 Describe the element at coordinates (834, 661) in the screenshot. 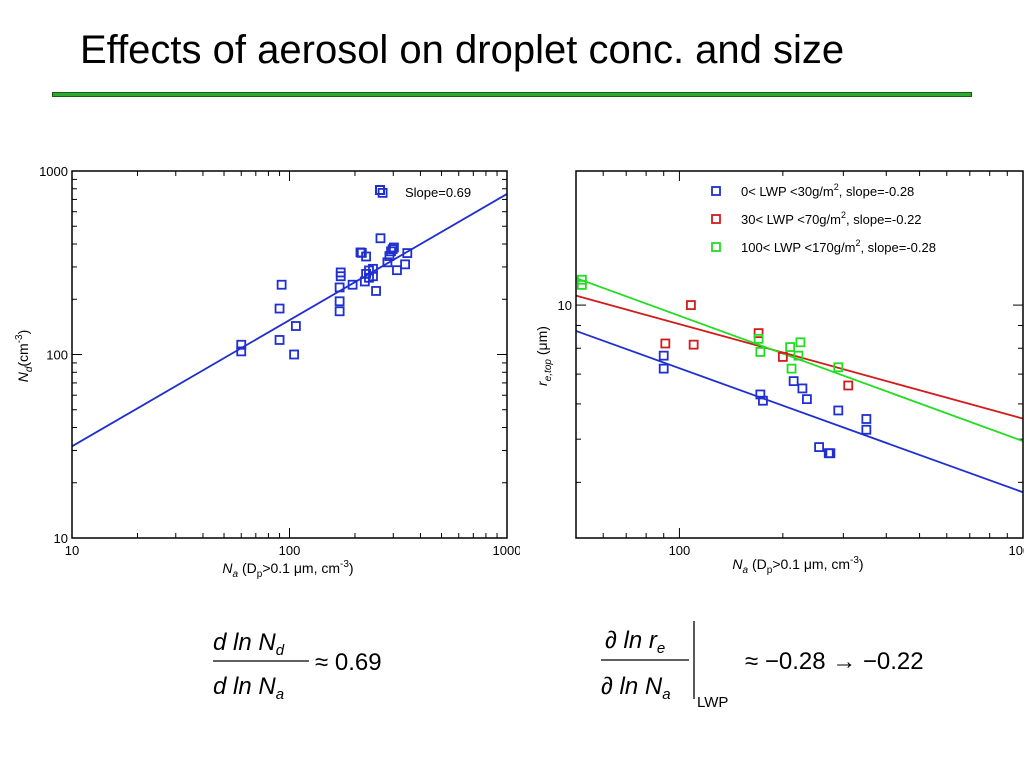

I see `svg-text: ≈ −0.28 → −0.22` at that location.